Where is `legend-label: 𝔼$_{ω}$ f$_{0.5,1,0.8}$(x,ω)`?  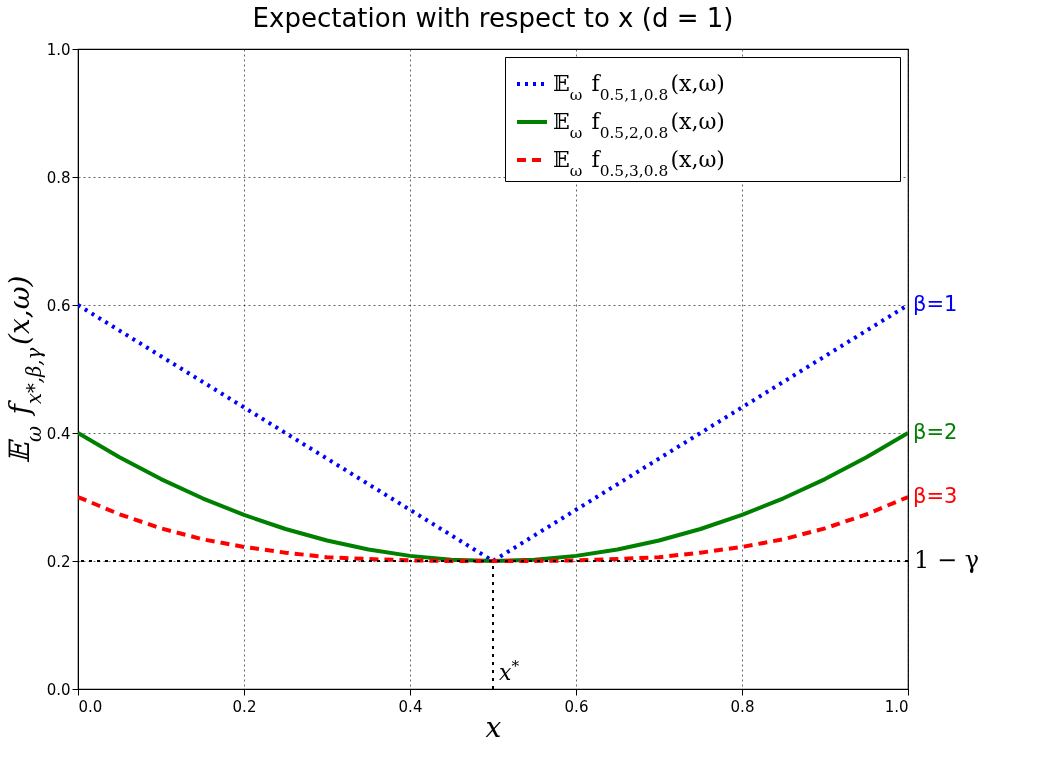
legend-label: 𝔼$_{ω}$ f$_{0.5,1,0.8}$(x,ω) is located at coordinates (639, 87).